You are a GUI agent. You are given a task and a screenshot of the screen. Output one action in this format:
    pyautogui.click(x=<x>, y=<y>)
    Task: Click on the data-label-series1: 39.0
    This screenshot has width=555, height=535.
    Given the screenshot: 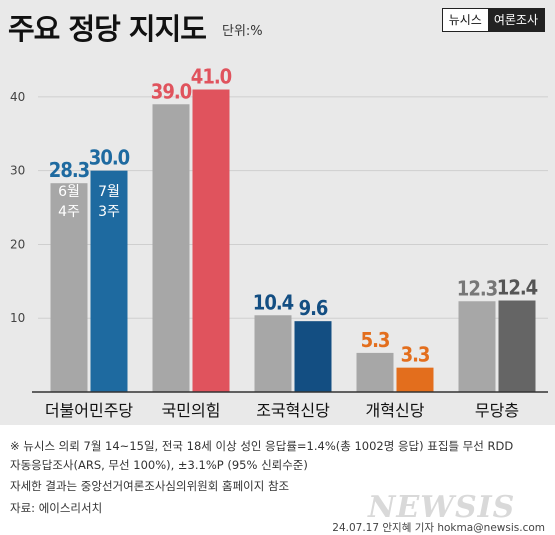 What is the action you would take?
    pyautogui.click(x=171, y=91)
    